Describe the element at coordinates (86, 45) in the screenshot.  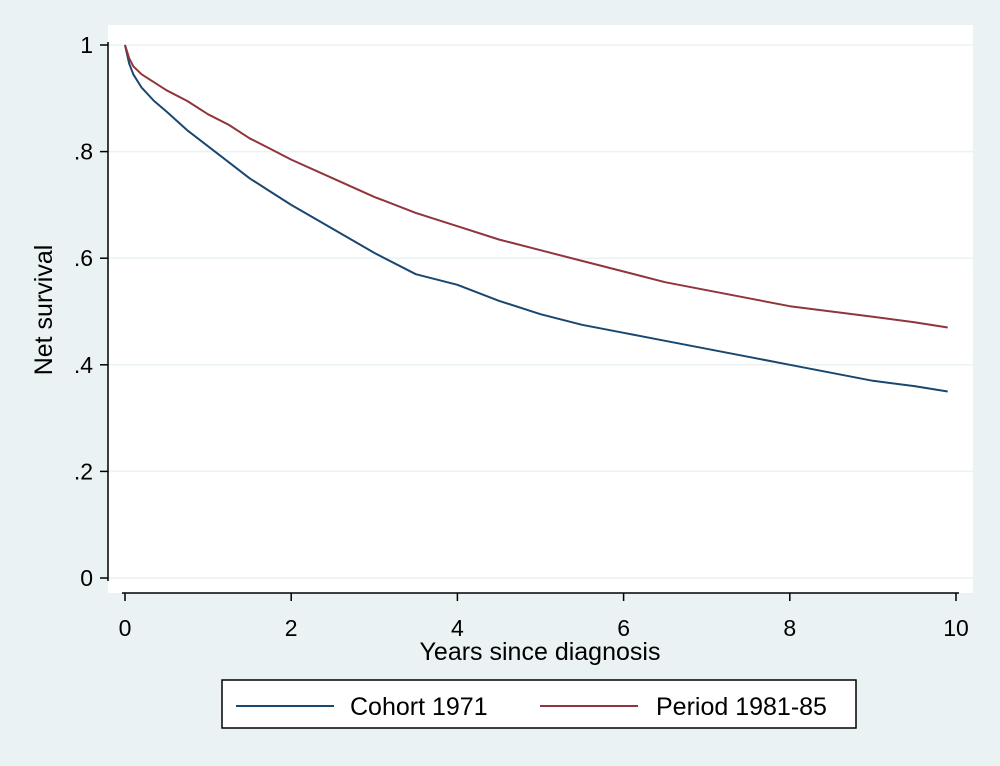
I see `y-tick-label: 1` at that location.